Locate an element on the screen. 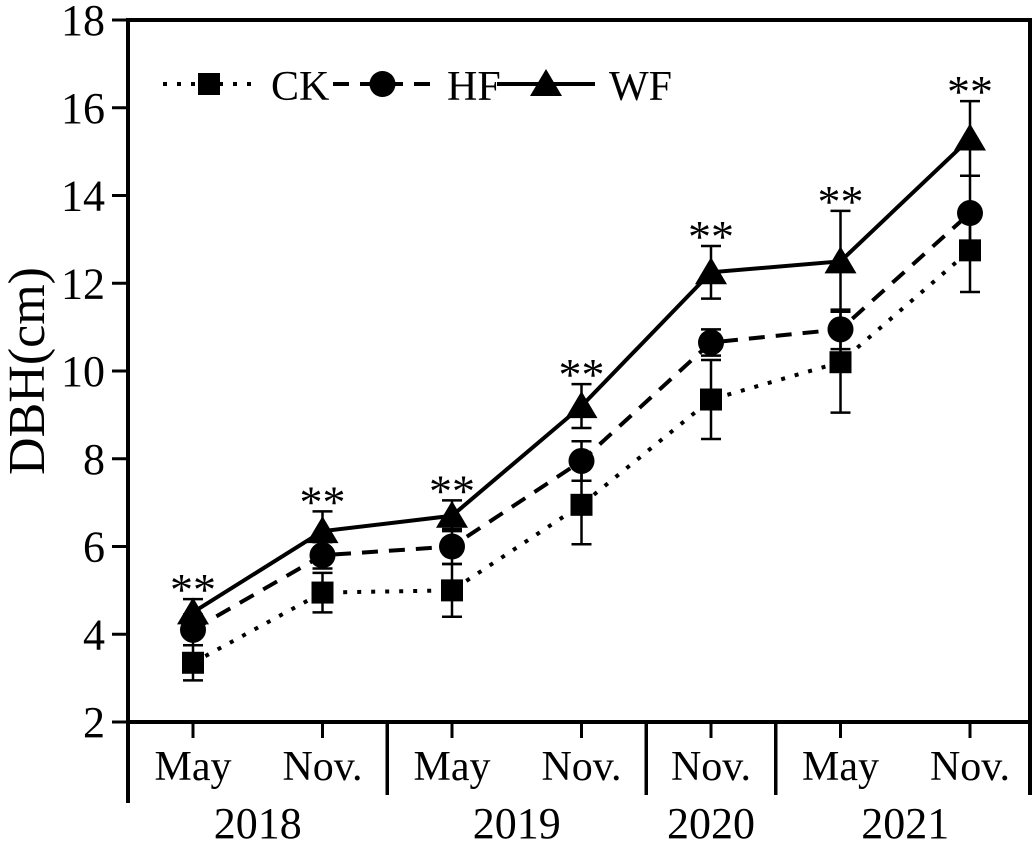 Image resolution: width=1036 pixels, height=849 pixels. x-axis-year-label: 2020 is located at coordinates (711, 823).